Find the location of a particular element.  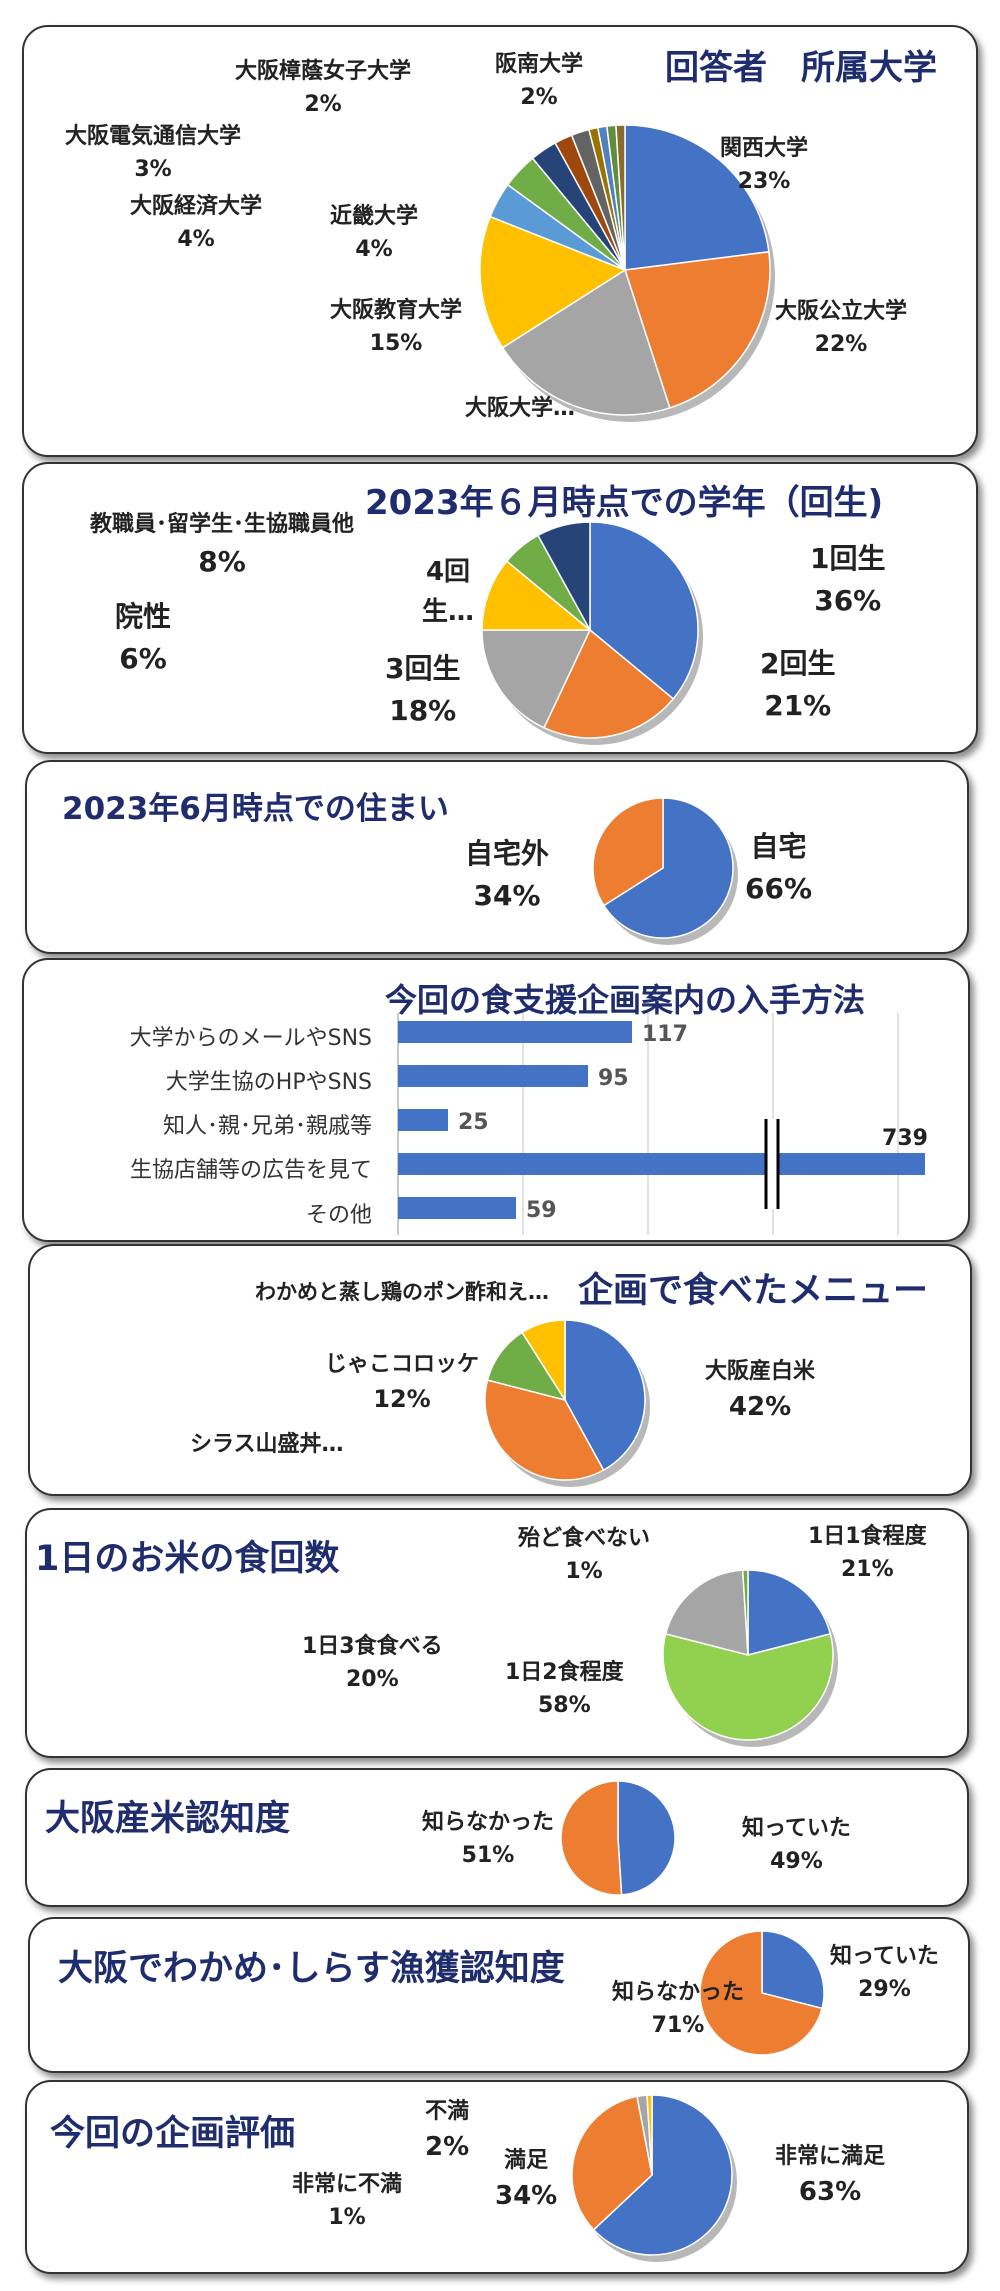

pie-residence is located at coordinates (665, 871).